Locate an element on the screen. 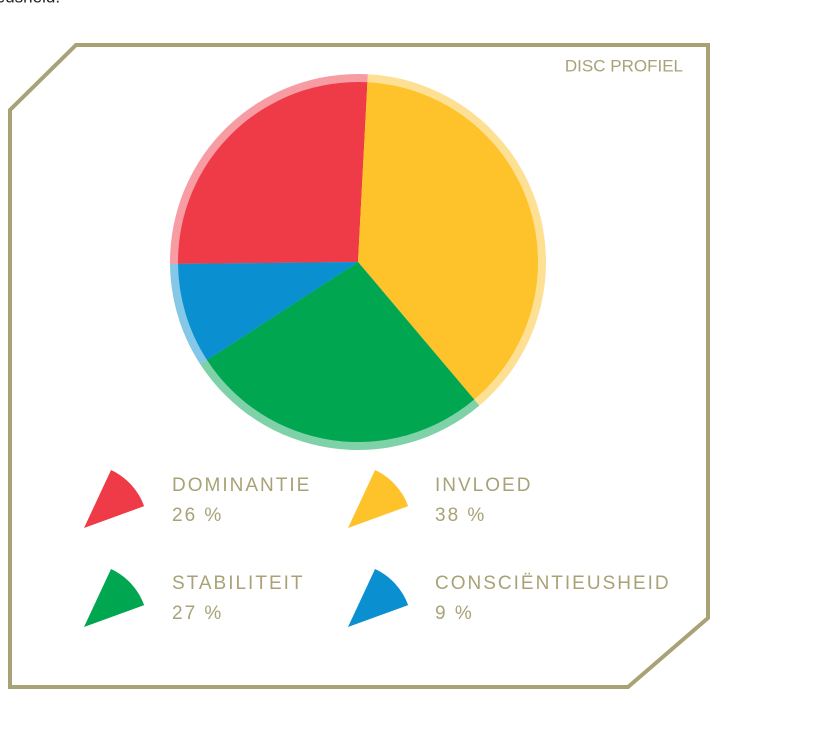  legend-label: DOMINANTIE is located at coordinates (241, 485).